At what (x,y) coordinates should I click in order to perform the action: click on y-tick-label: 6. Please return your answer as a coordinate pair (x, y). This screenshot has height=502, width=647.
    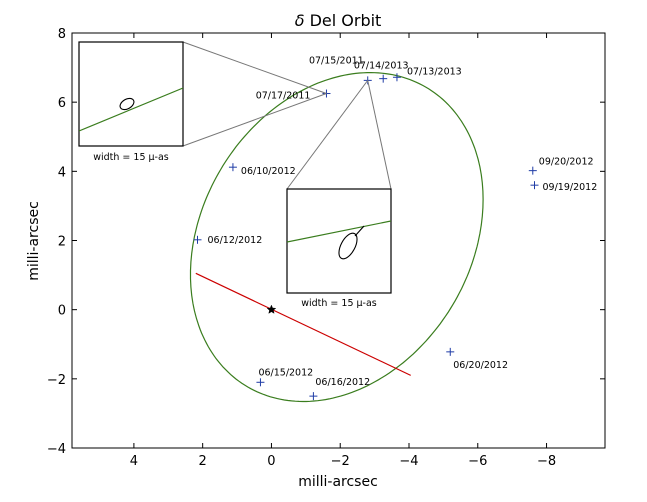
    Looking at the image, I should click on (62, 103).